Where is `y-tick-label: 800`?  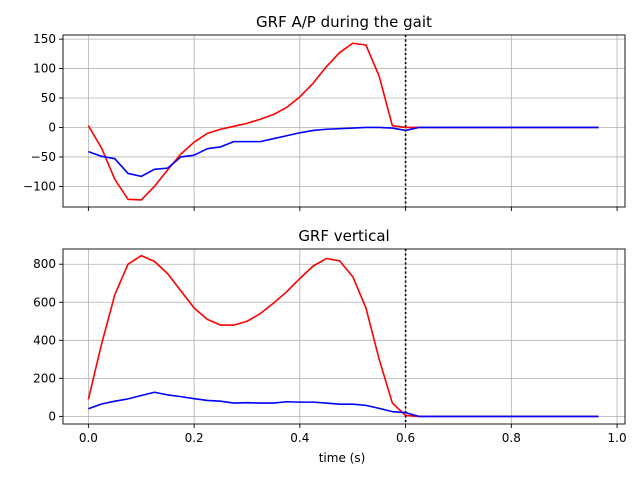 y-tick-label: 800 is located at coordinates (44, 264).